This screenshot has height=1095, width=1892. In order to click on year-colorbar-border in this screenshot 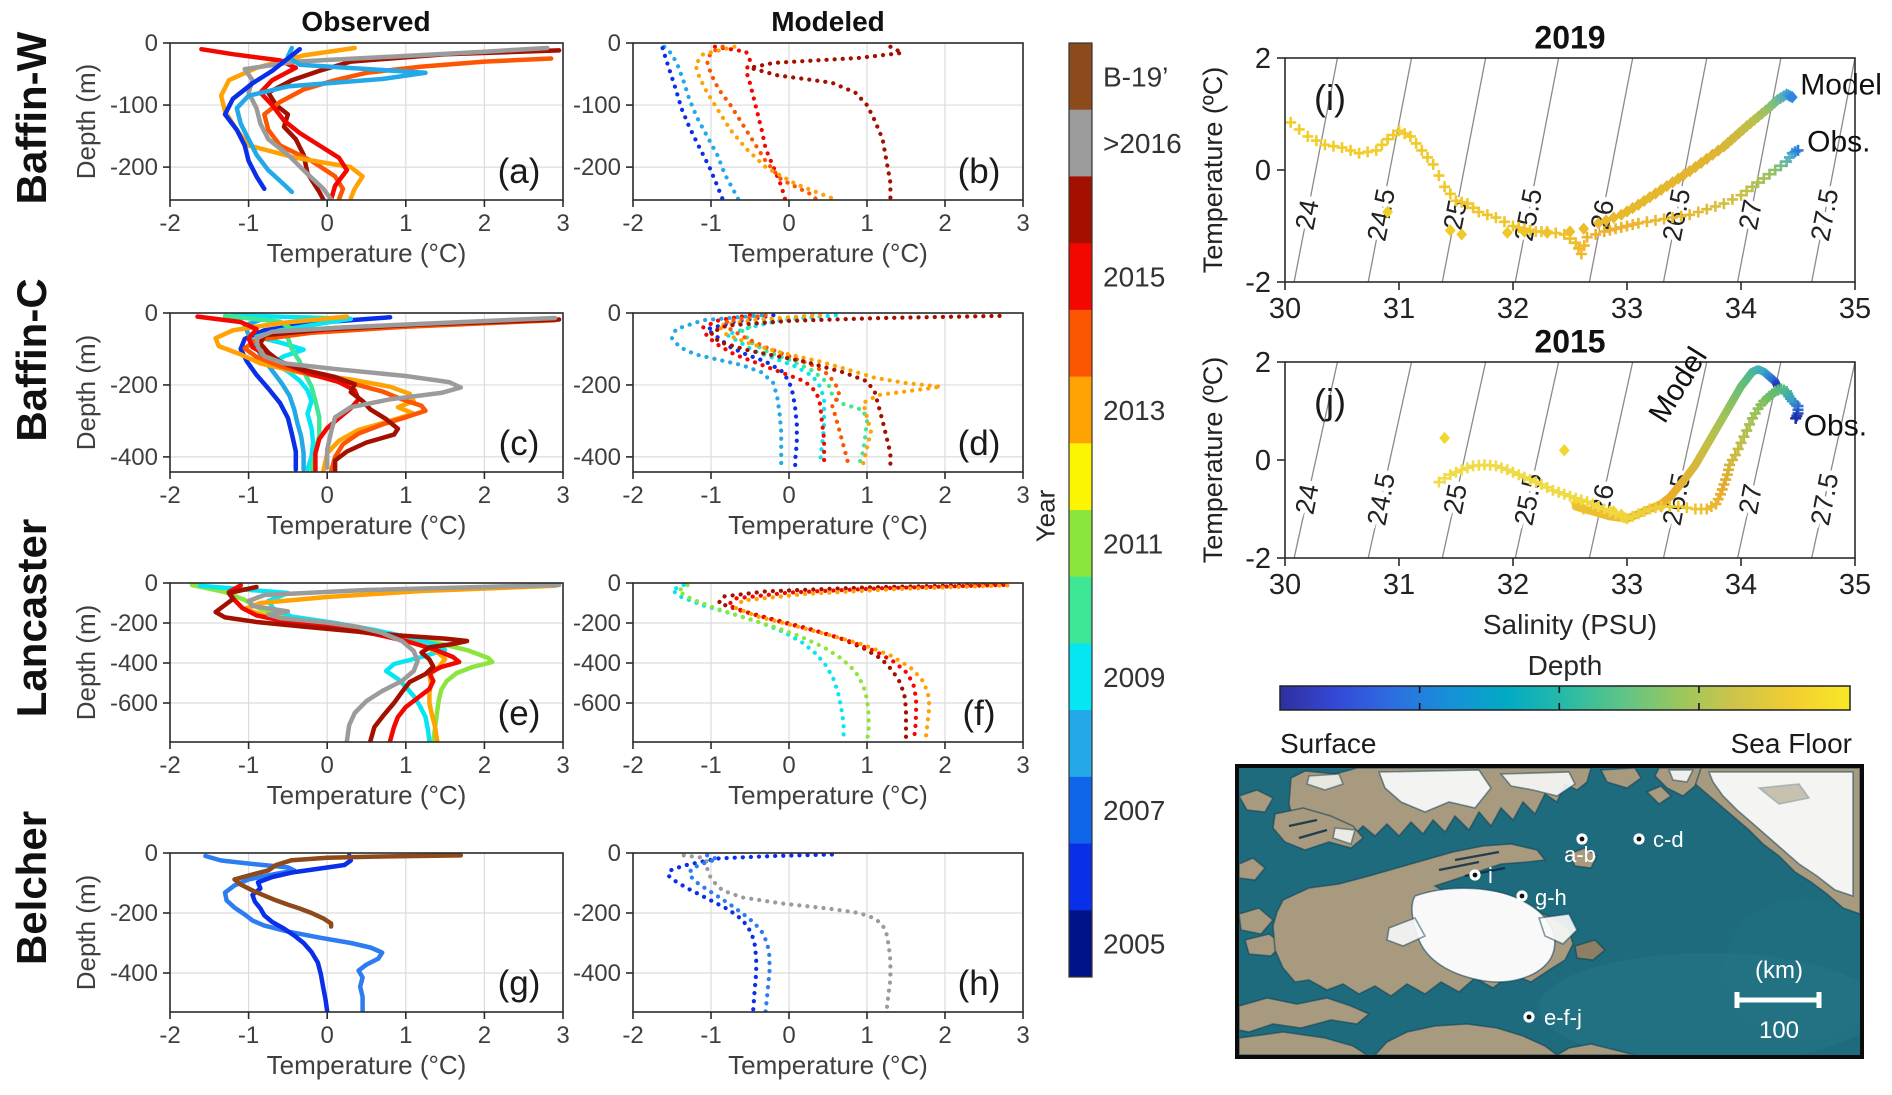, I will do `click(1080, 510)`.